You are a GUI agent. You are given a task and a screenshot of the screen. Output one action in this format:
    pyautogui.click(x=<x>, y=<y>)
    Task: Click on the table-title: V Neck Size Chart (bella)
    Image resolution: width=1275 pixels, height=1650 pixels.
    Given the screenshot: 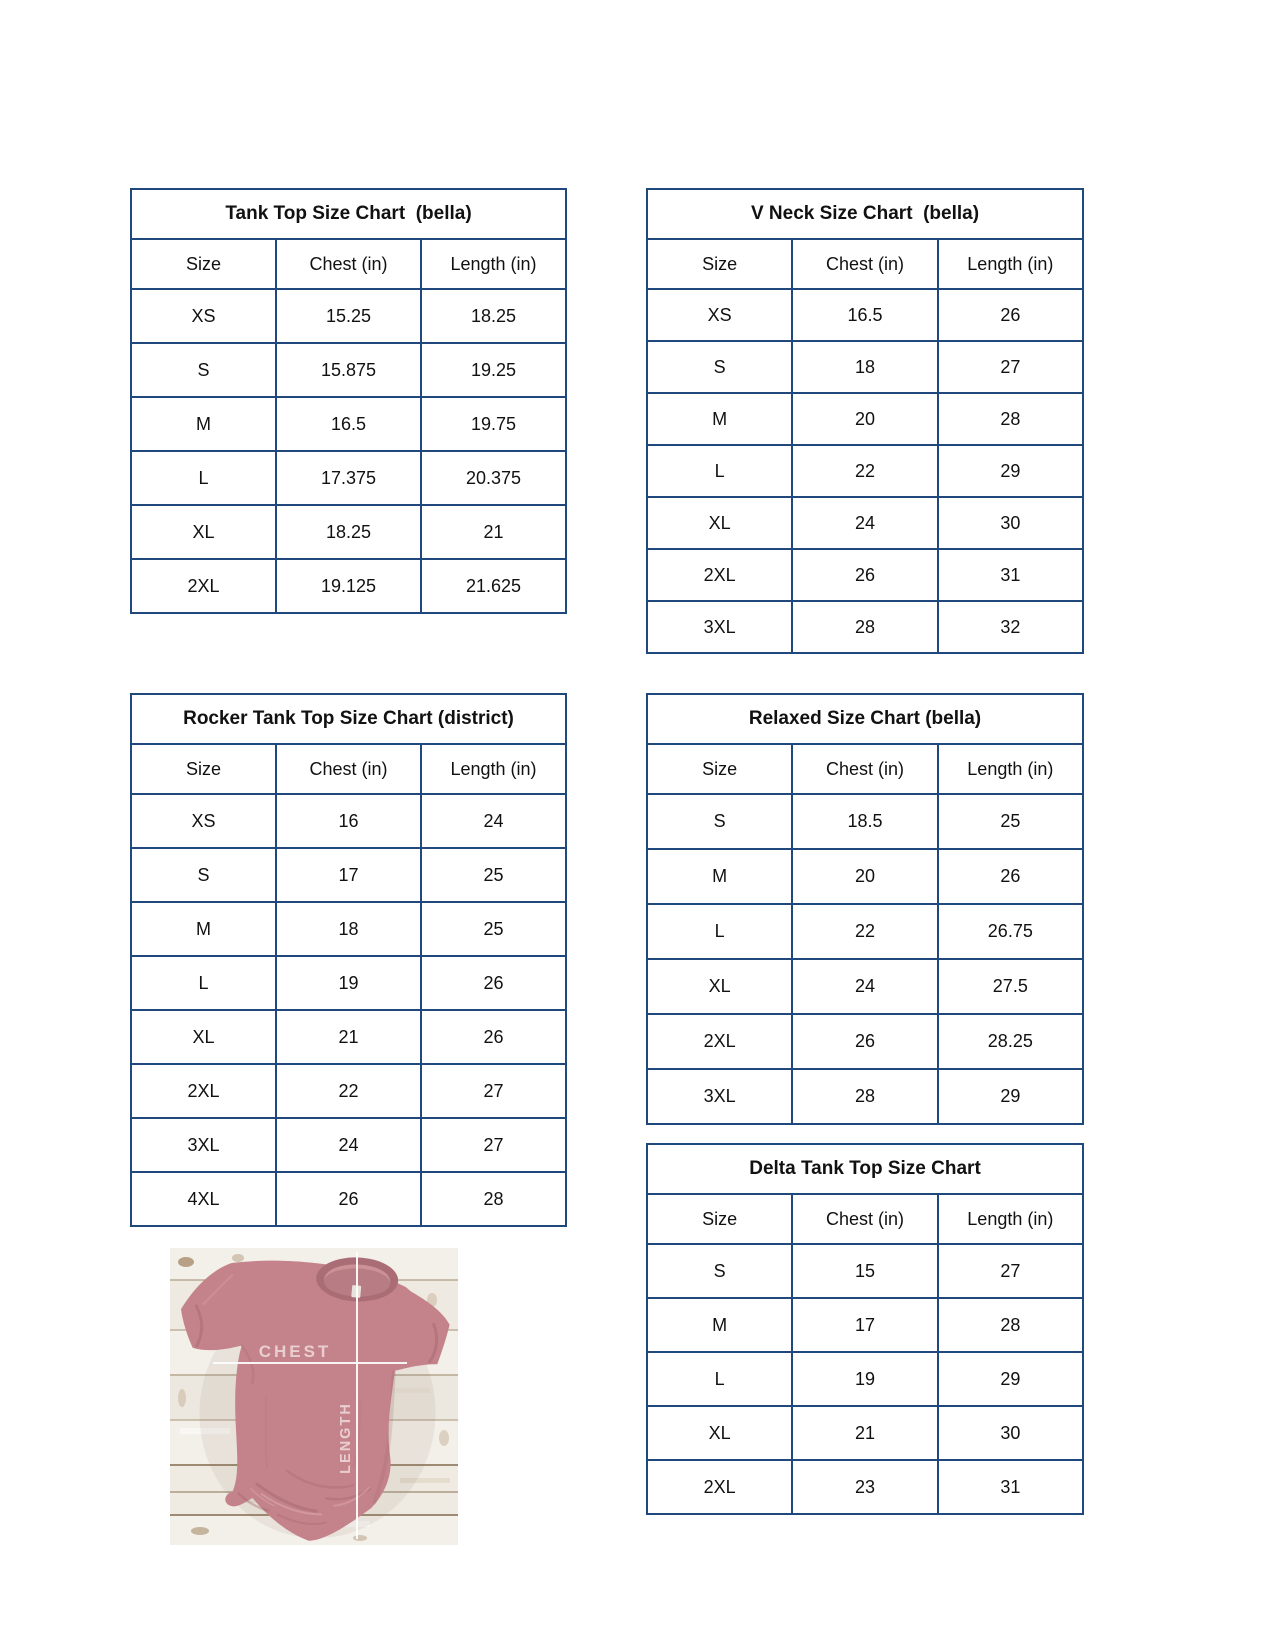 What is the action you would take?
    pyautogui.click(x=865, y=214)
    